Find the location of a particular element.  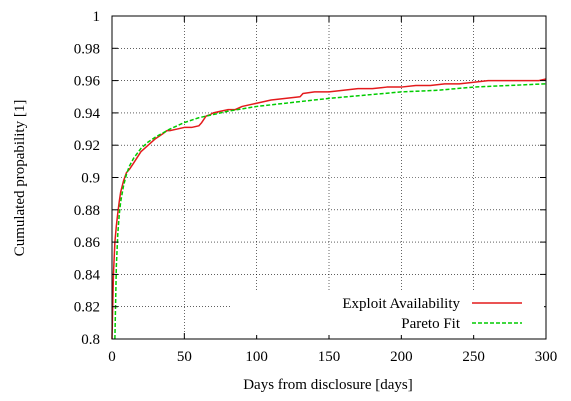

y-tick-label: 0.94 is located at coordinates (87, 114).